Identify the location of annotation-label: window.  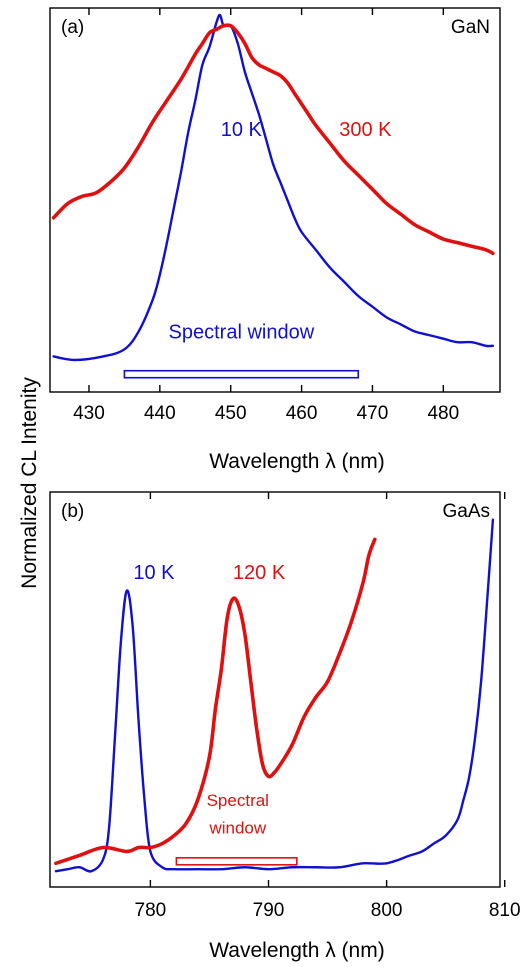
(237, 828).